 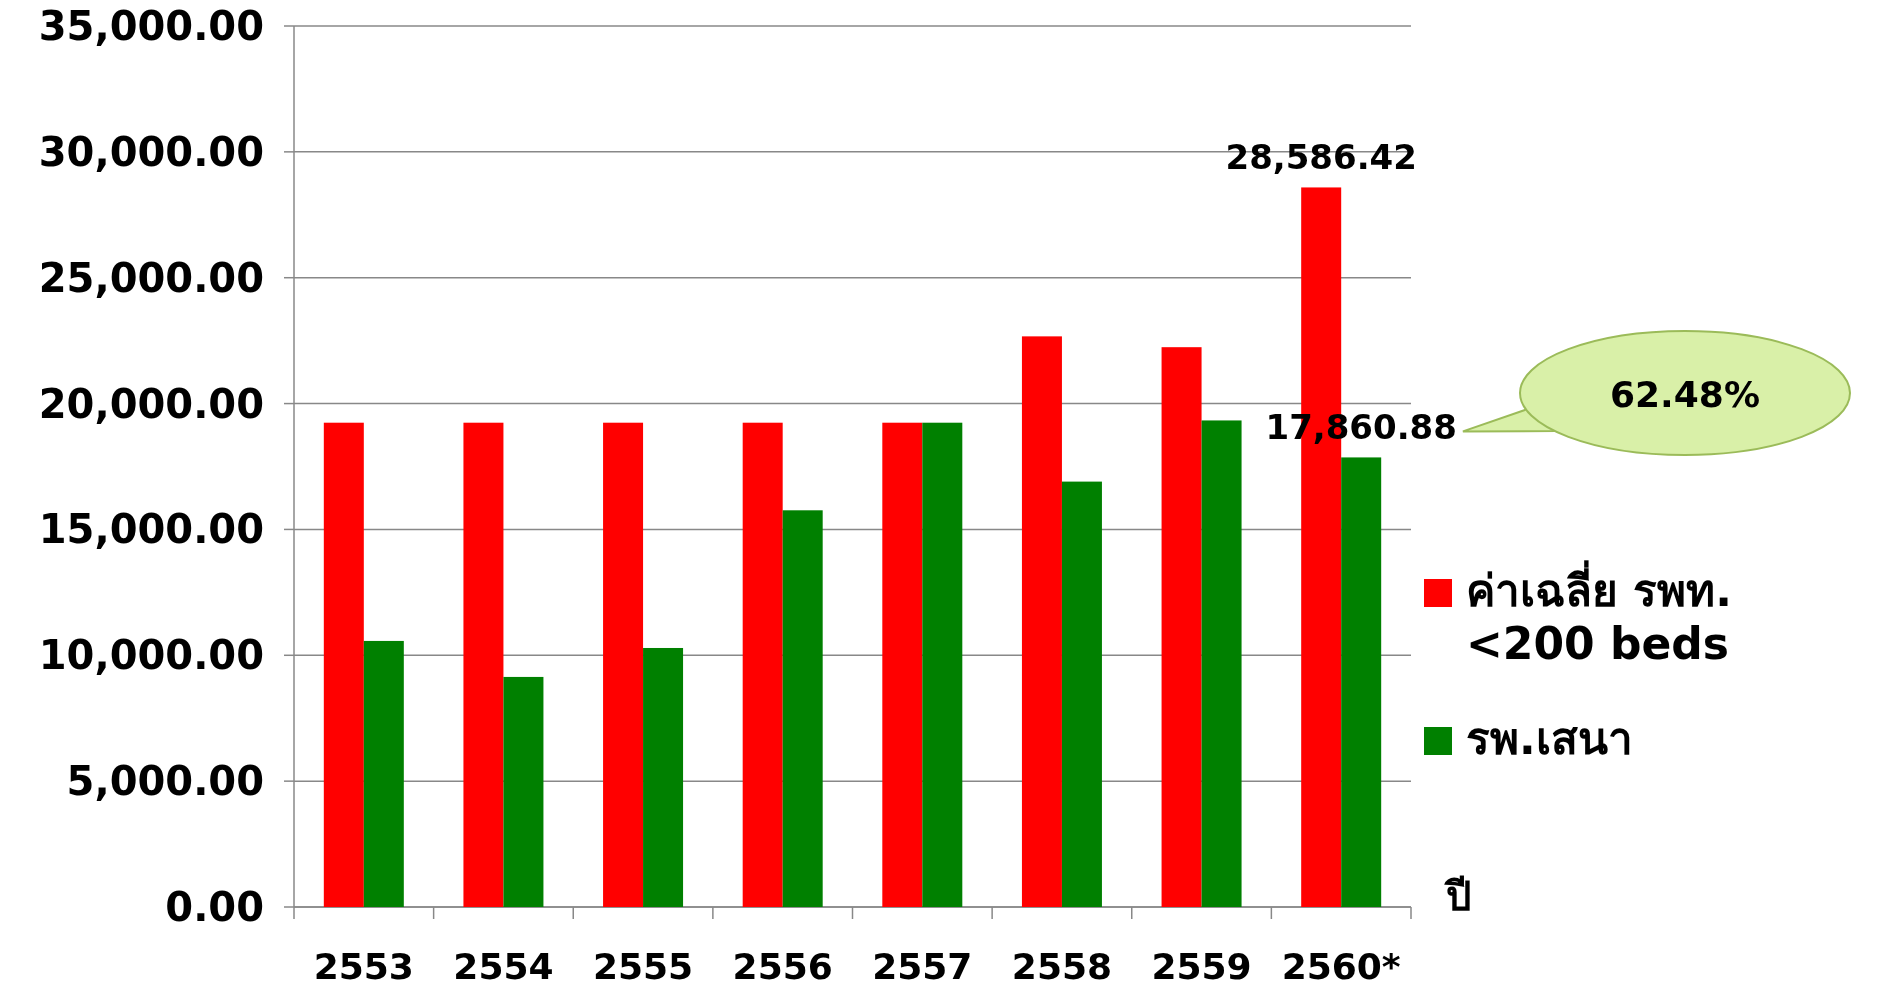 I want to click on y-tick-label: 25,000.00, so click(x=151, y=277).